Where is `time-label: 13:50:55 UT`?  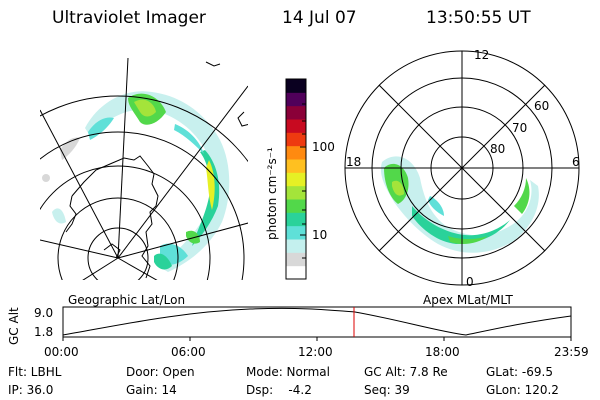
time-label: 13:50:55 UT is located at coordinates (478, 18).